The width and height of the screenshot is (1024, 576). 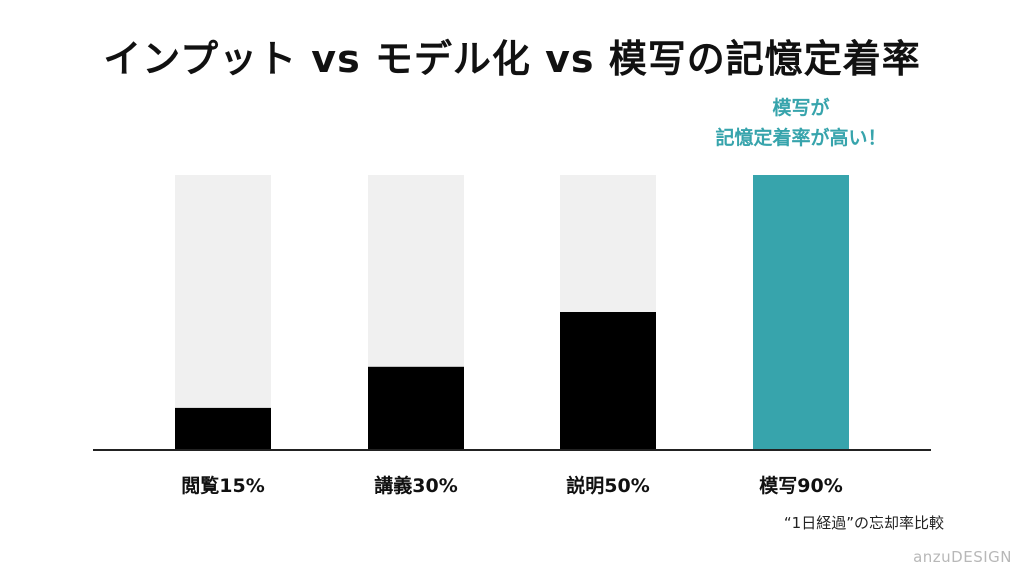 What do you see at coordinates (222, 485) in the screenshot?
I see `category-label: 閲覧15%` at bounding box center [222, 485].